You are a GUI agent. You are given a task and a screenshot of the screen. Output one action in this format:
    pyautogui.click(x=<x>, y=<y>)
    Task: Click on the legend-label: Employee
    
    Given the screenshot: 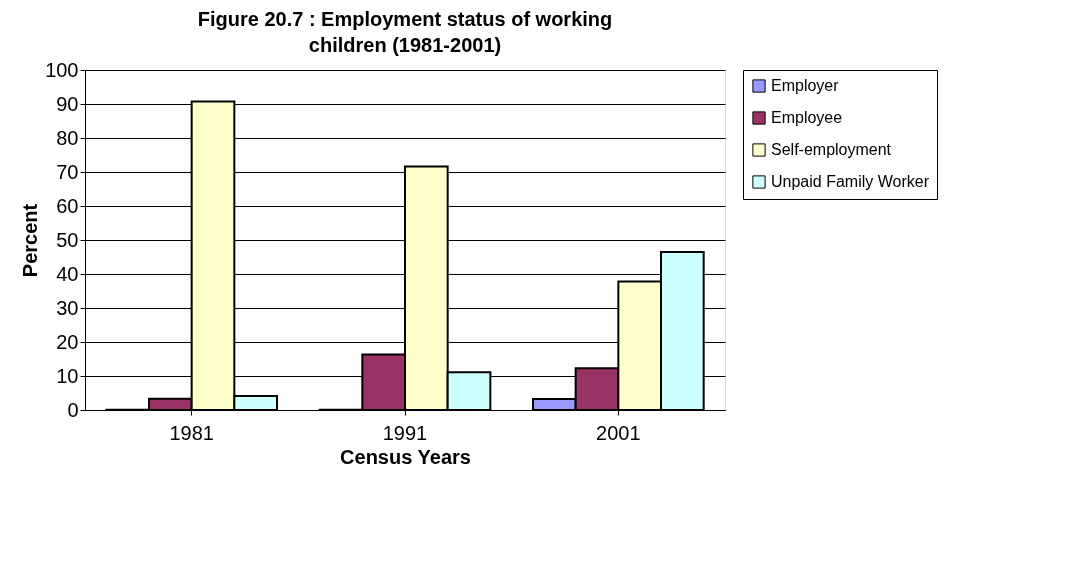 What is the action you would take?
    pyautogui.click(x=807, y=117)
    